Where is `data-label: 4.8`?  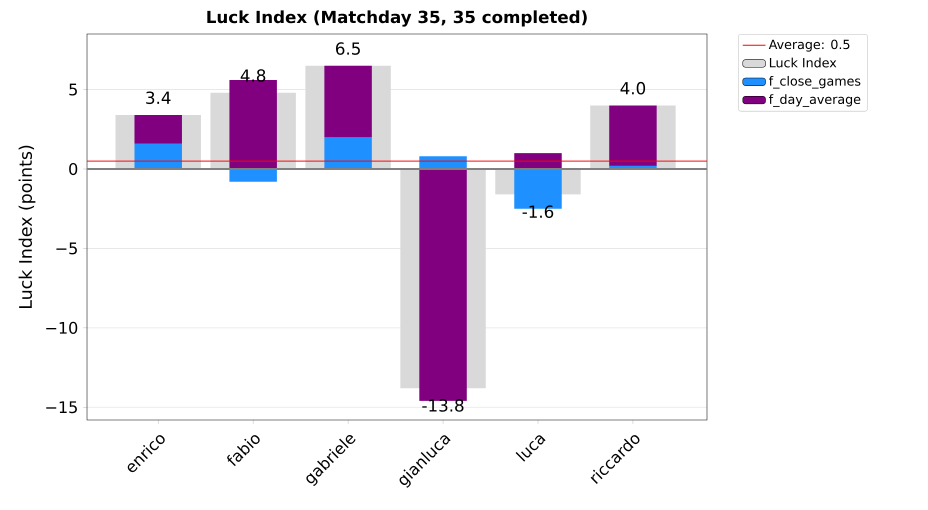
data-label: 4.8 is located at coordinates (253, 75).